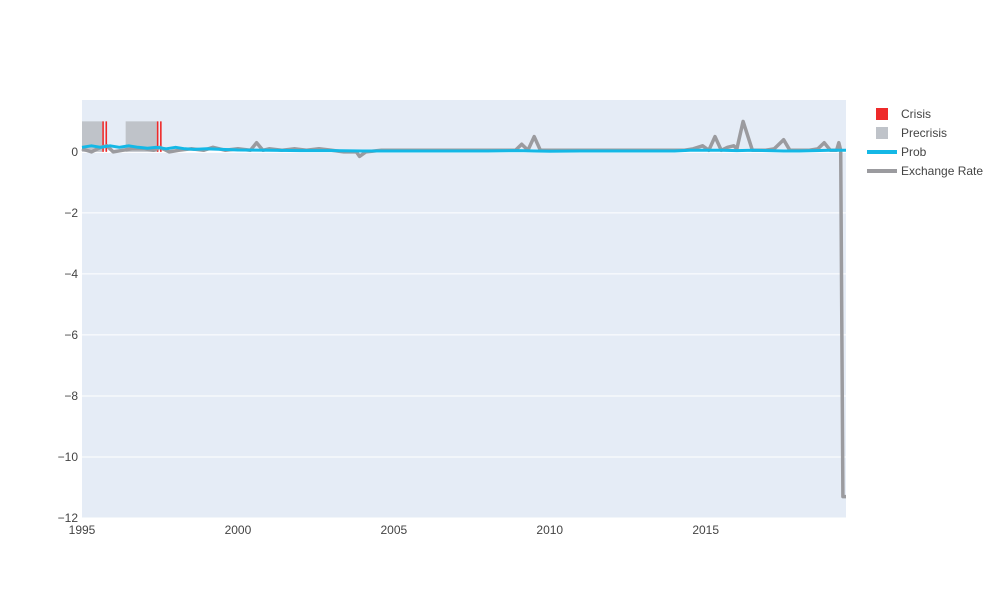 Image resolution: width=1000 pixels, height=600 pixels. What do you see at coordinates (897, 152) in the screenshot?
I see `legend-item-prob: Prob` at bounding box center [897, 152].